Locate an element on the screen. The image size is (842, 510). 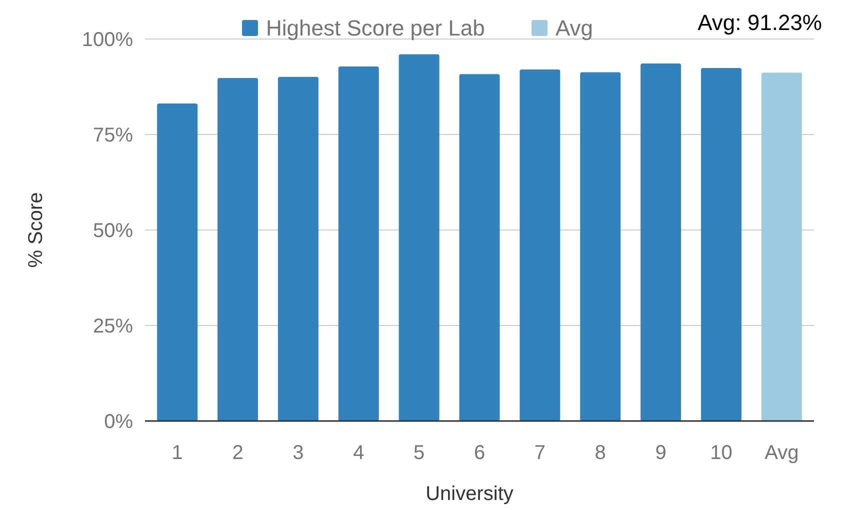
x-tick-label: 5 is located at coordinates (419, 453).